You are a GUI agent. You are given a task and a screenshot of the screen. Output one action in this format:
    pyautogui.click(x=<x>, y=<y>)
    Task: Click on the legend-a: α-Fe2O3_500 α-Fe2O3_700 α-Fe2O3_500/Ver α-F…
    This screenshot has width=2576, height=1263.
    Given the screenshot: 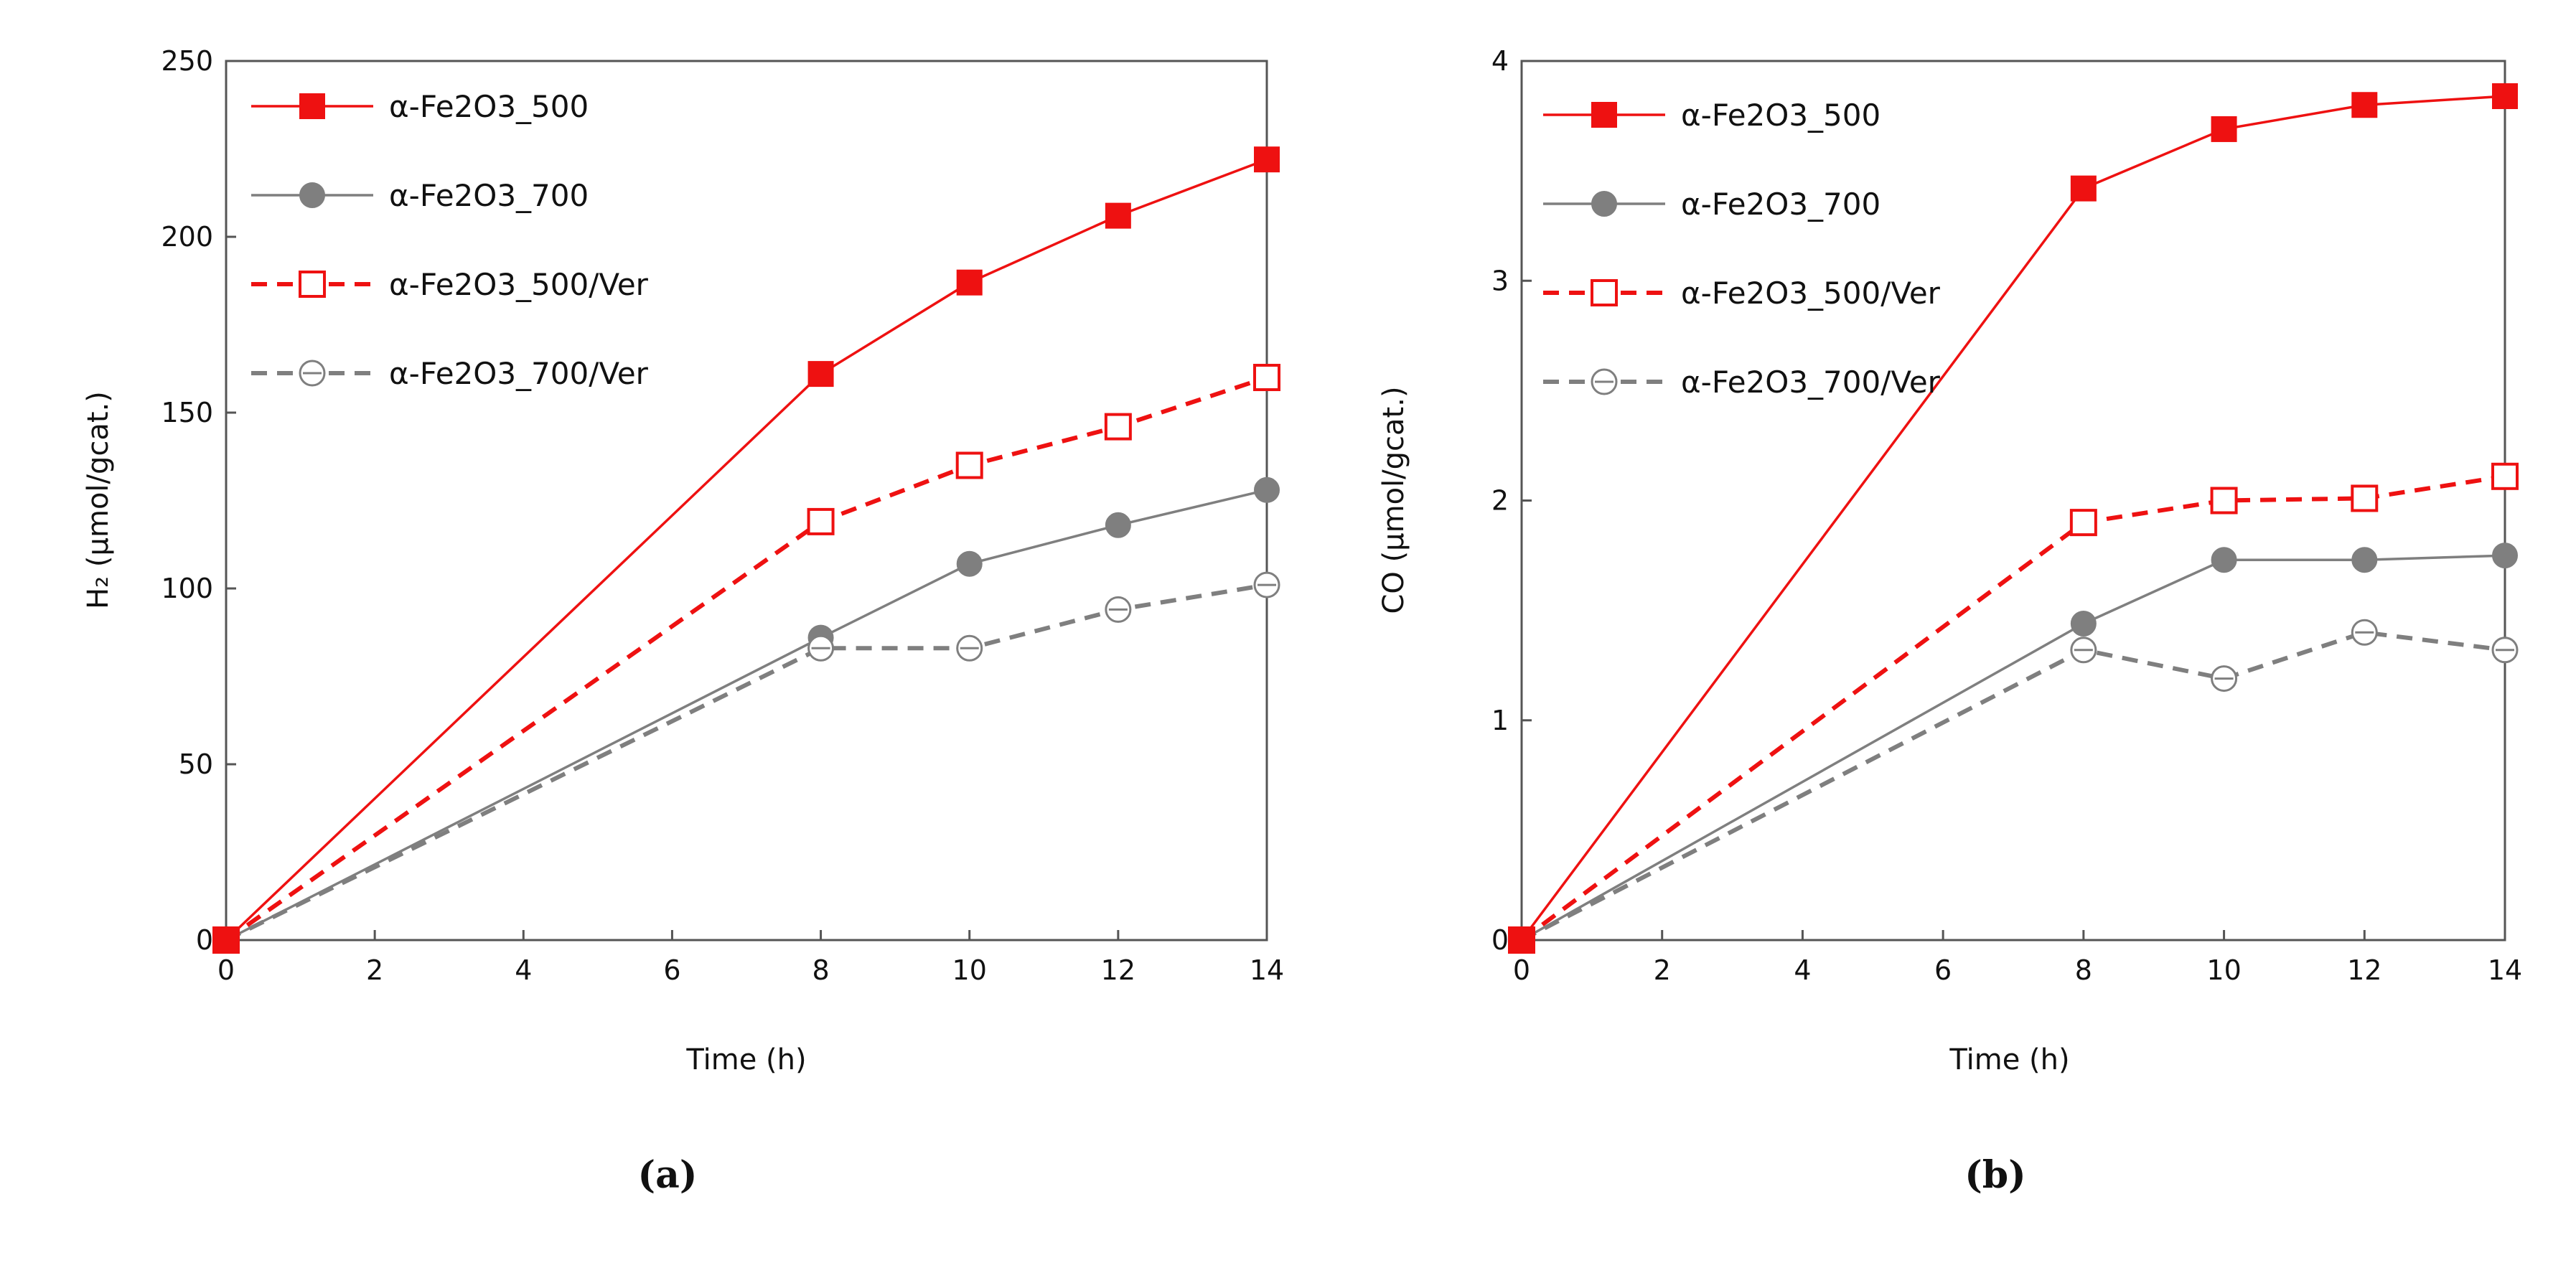 What is the action you would take?
    pyautogui.click(x=450, y=240)
    